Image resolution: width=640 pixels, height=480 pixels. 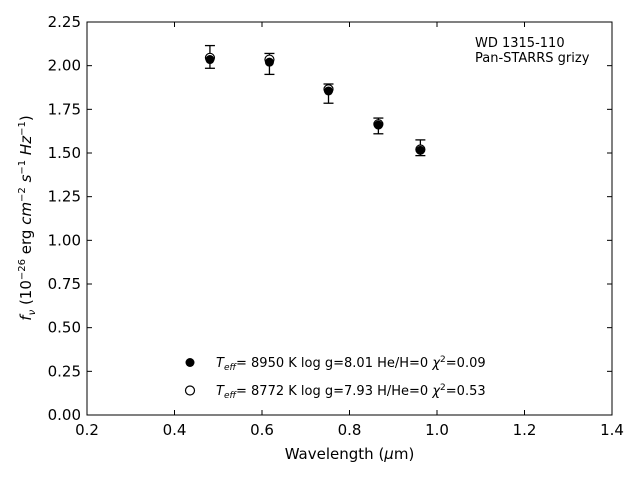 What do you see at coordinates (190, 362) in the screenshot?
I see `legend-marker-filled` at bounding box center [190, 362].